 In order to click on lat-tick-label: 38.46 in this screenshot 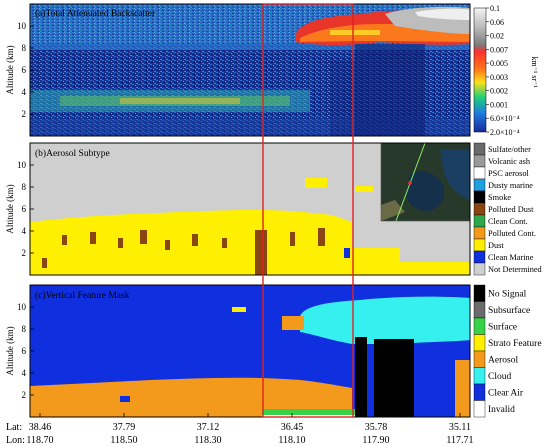, I will do `click(40, 427)`.